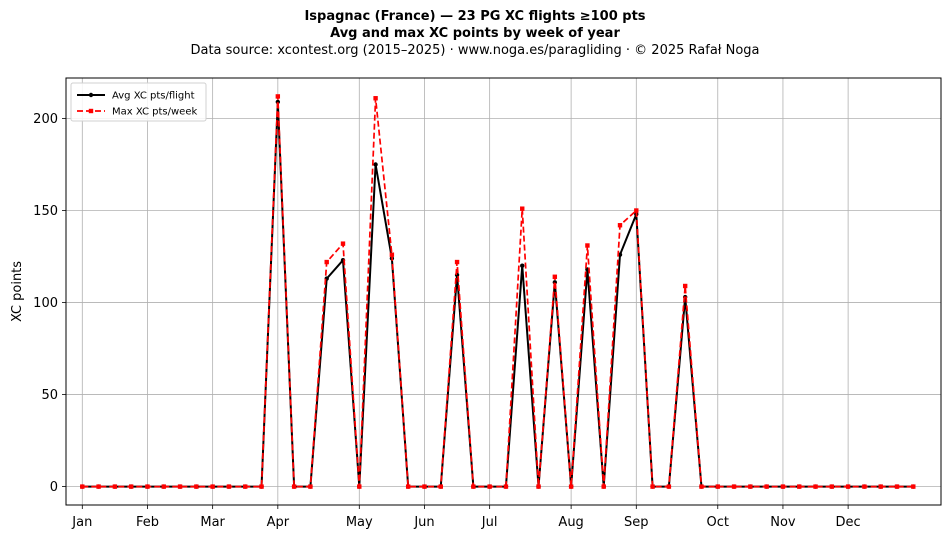 The height and width of the screenshot is (539, 950). Describe the element at coordinates (17, 291) in the screenshot. I see `y-axis-label: XC points` at that location.